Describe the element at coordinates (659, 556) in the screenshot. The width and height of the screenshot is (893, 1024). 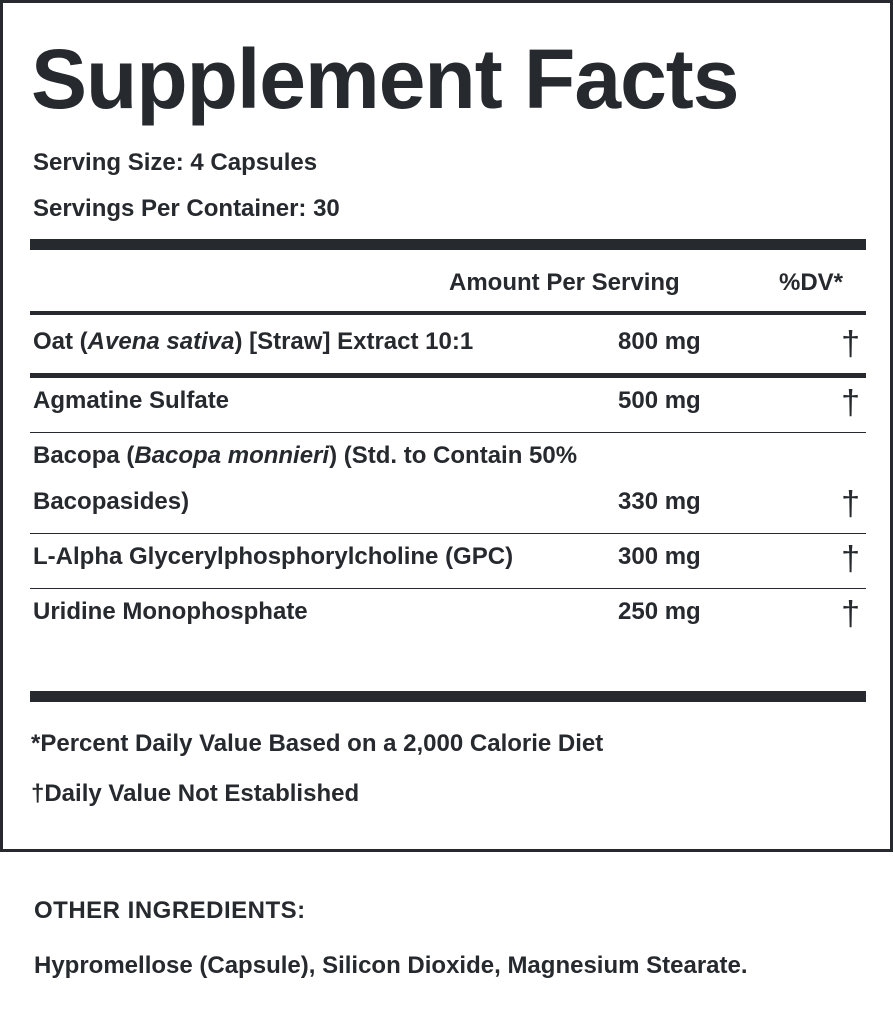
I see `amount: 300 mg` at that location.